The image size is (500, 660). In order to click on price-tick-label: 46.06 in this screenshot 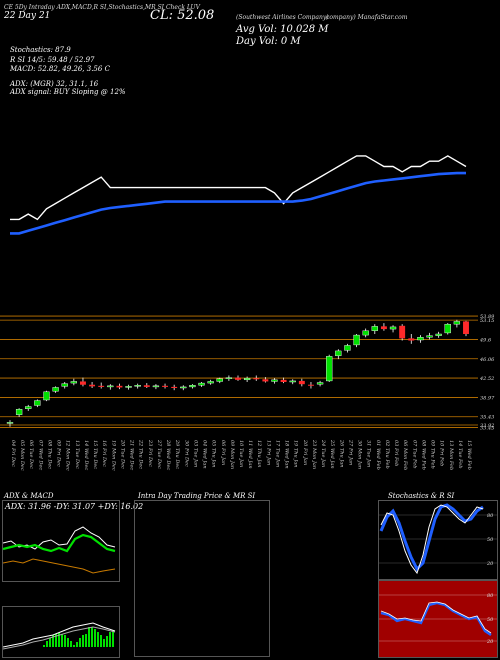, I will do `click(487, 360)`.